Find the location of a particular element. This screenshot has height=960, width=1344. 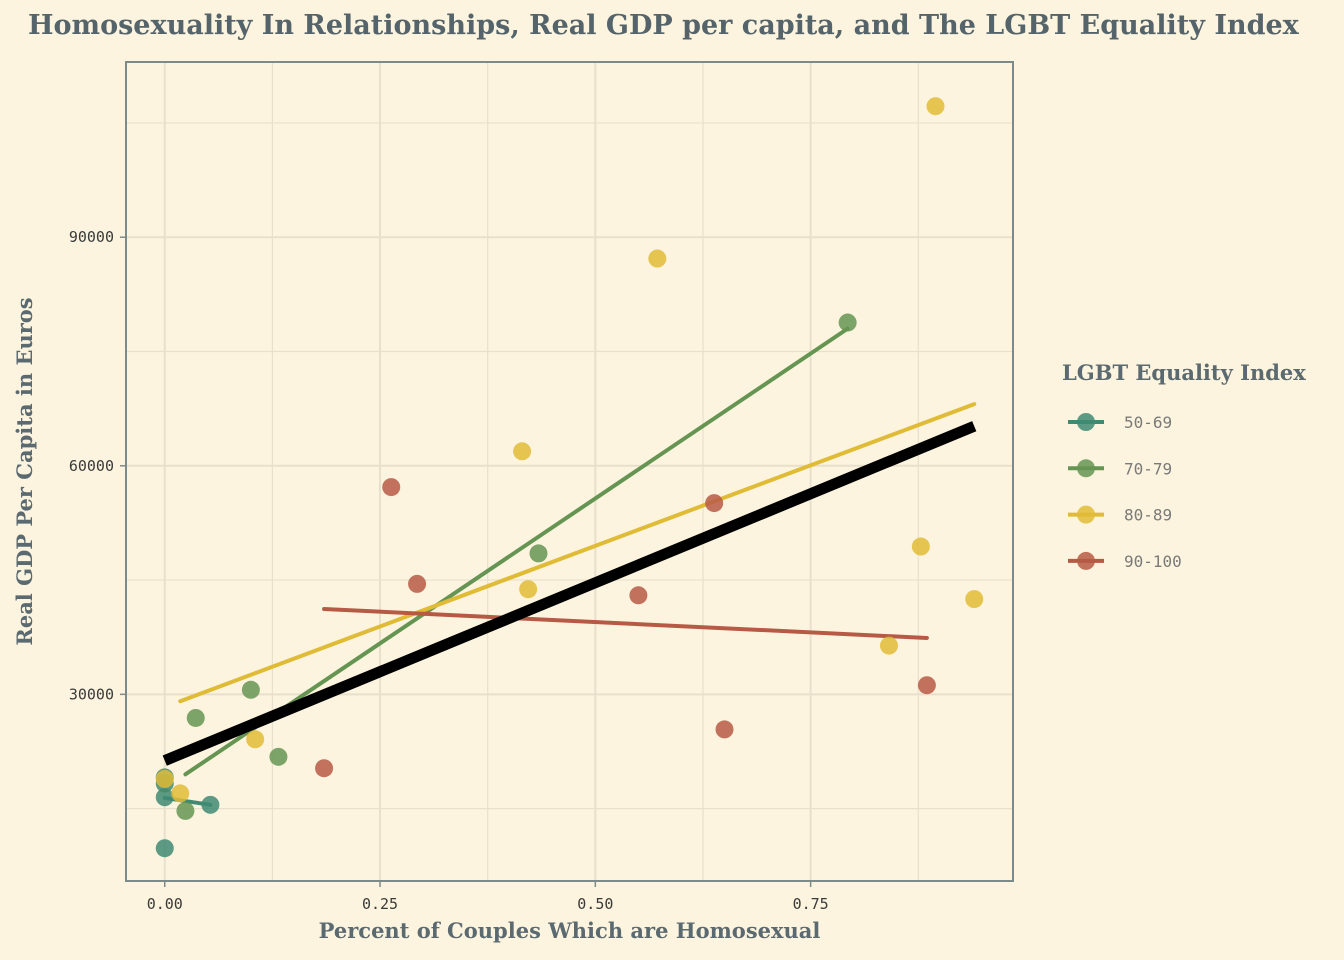

y-tick-label: 30000 is located at coordinates (91, 694).